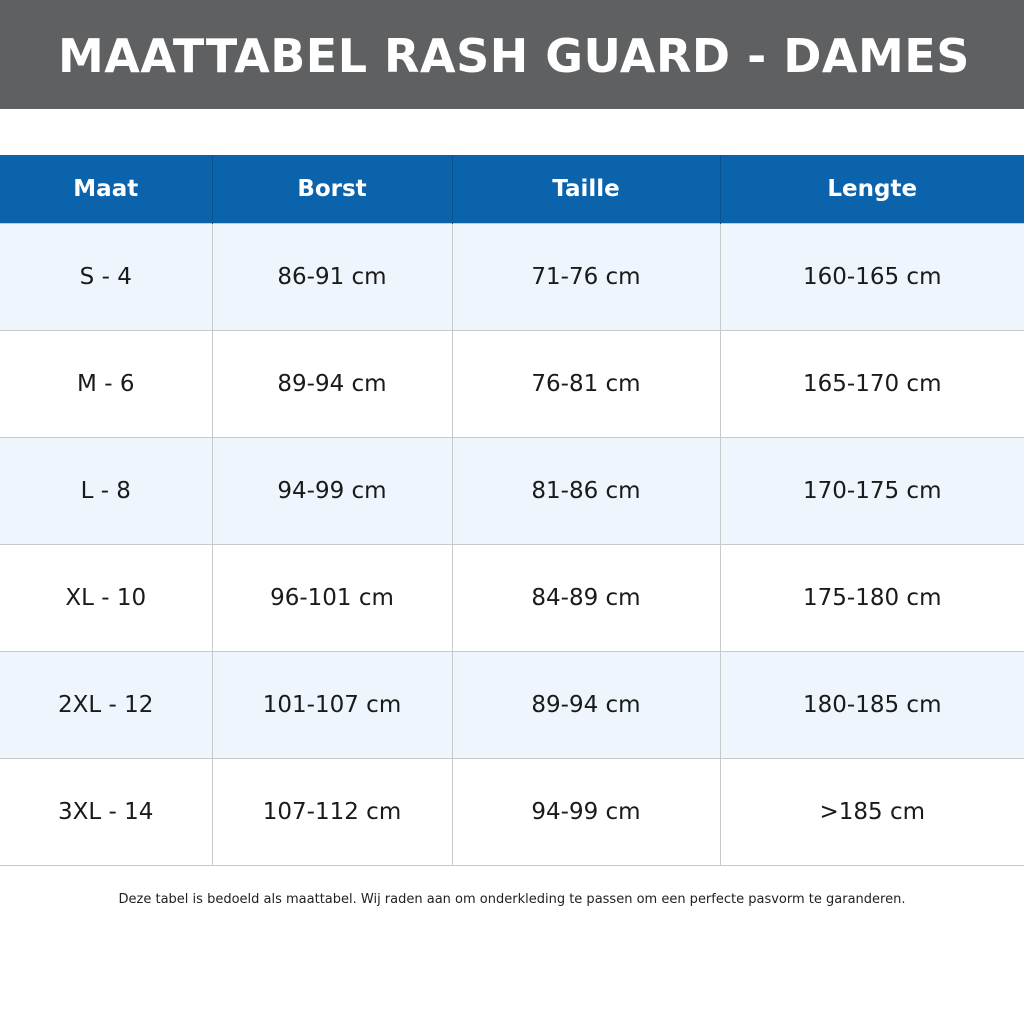  Describe the element at coordinates (871, 384) in the screenshot. I see `cell-lengte: 165-170 cm` at that location.